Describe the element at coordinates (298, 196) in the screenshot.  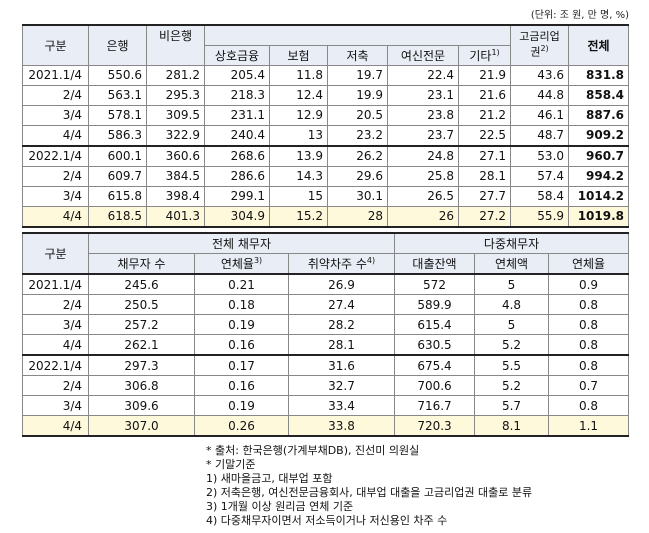
I see `table-cell: 15` at that location.